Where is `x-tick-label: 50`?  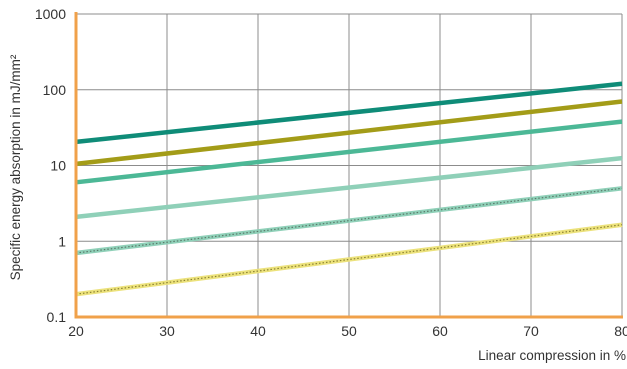
x-tick-label: 50 is located at coordinates (349, 331).